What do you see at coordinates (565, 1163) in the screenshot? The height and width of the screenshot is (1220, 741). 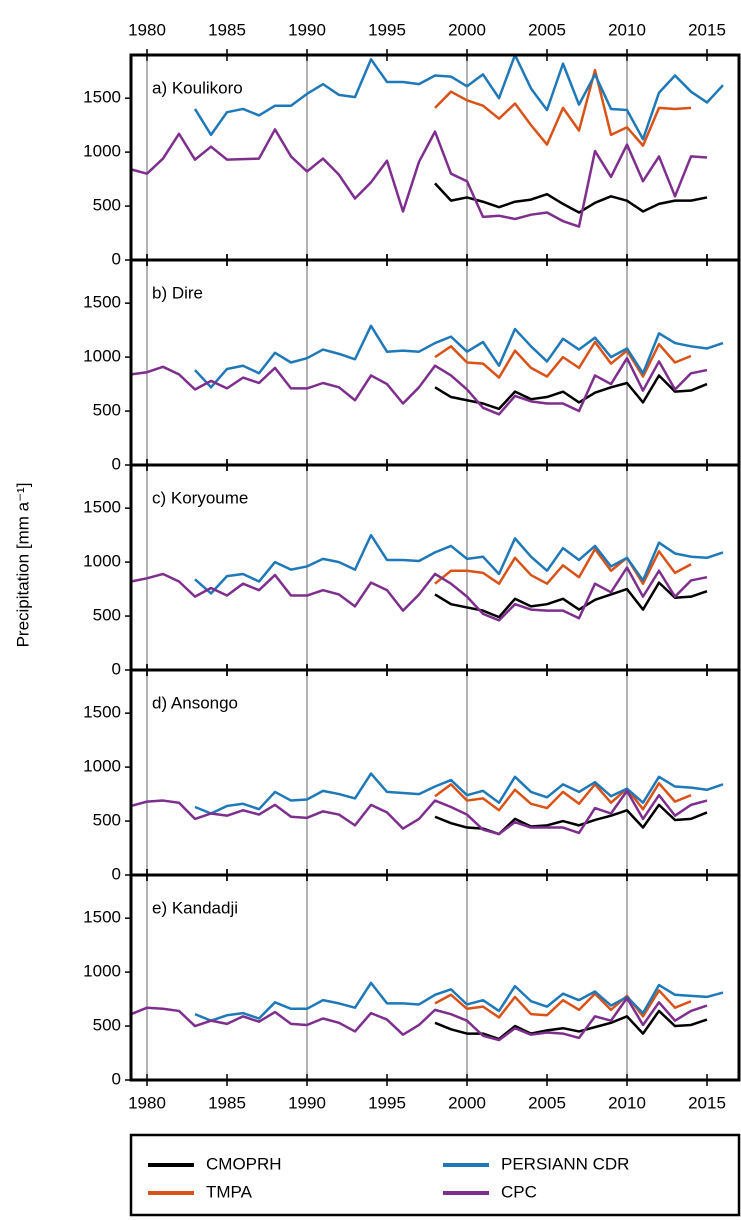 I see `legend-label: PERSIANN CDR` at bounding box center [565, 1163].